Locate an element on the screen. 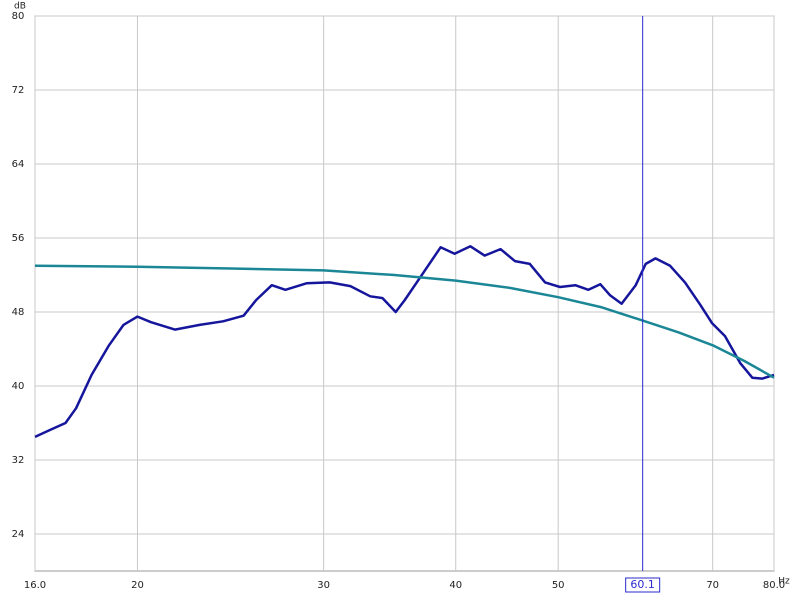 The width and height of the screenshot is (800, 594). y-tick-label: 32 is located at coordinates (18, 460).